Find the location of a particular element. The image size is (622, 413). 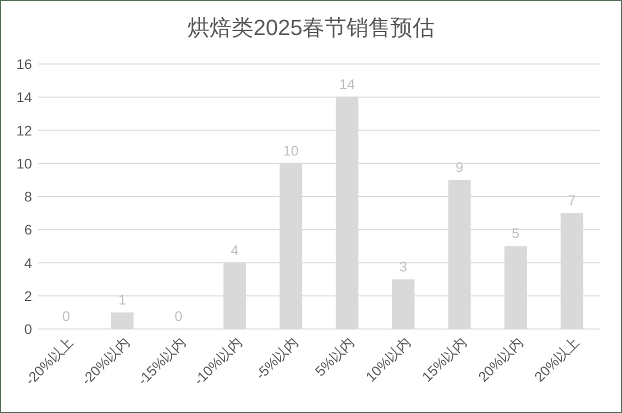

data-label: 1 is located at coordinates (122, 299).